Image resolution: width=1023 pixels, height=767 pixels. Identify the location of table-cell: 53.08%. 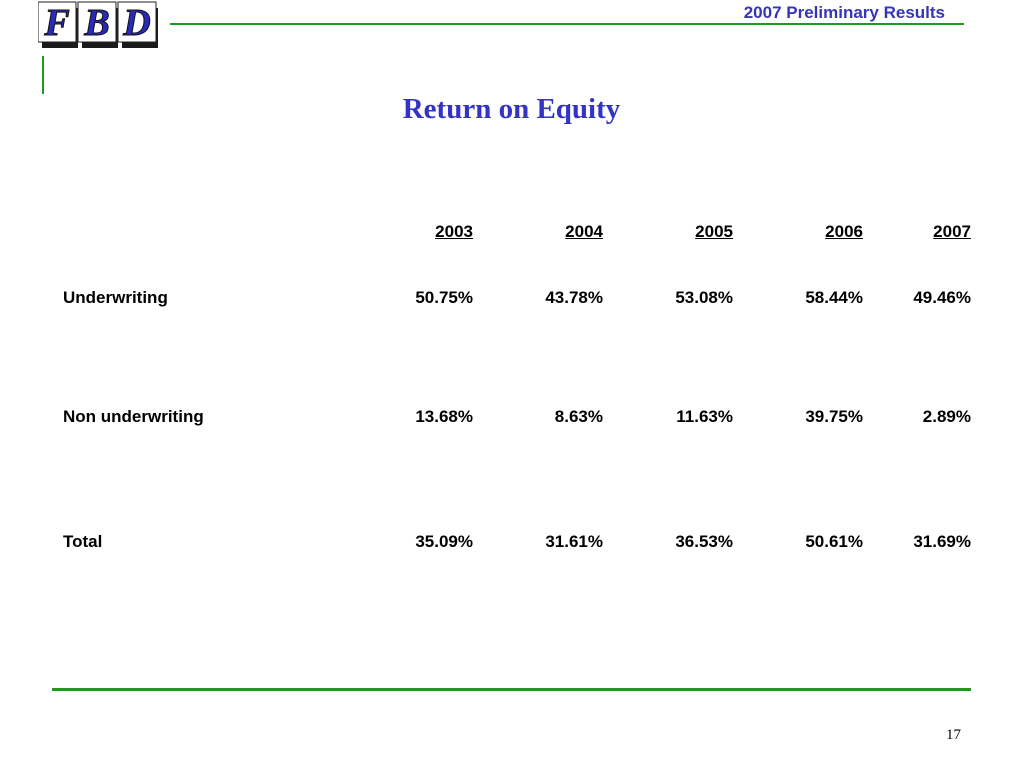
(704, 297).